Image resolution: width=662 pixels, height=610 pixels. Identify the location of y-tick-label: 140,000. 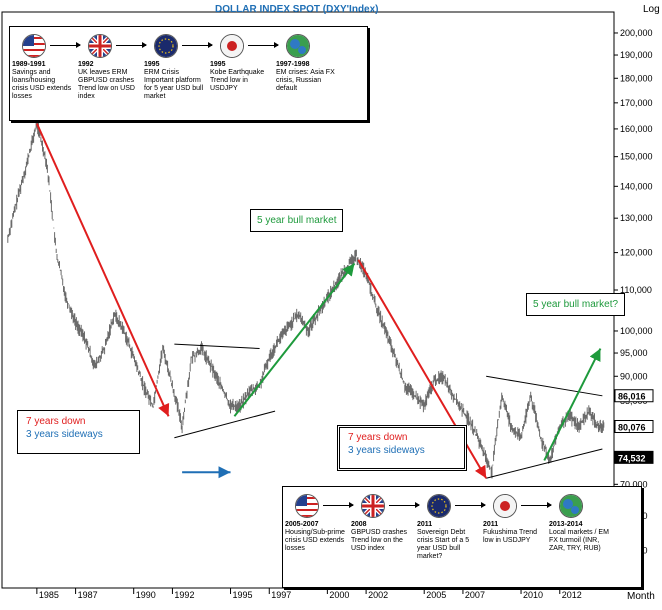
(636, 186).